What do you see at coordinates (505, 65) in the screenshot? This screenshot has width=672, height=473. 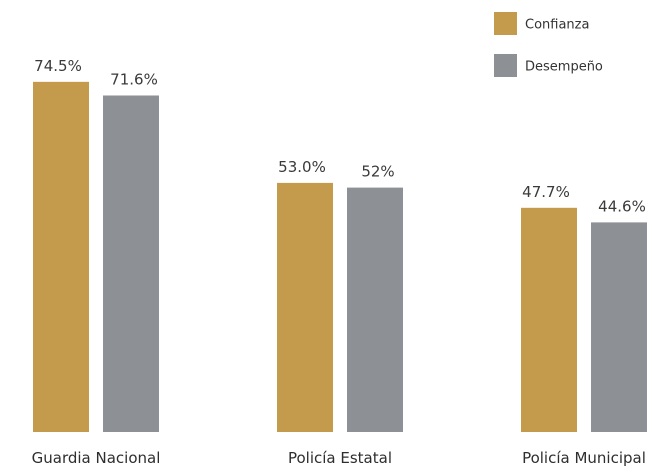 I see `legend-swatch-desempeno` at bounding box center [505, 65].